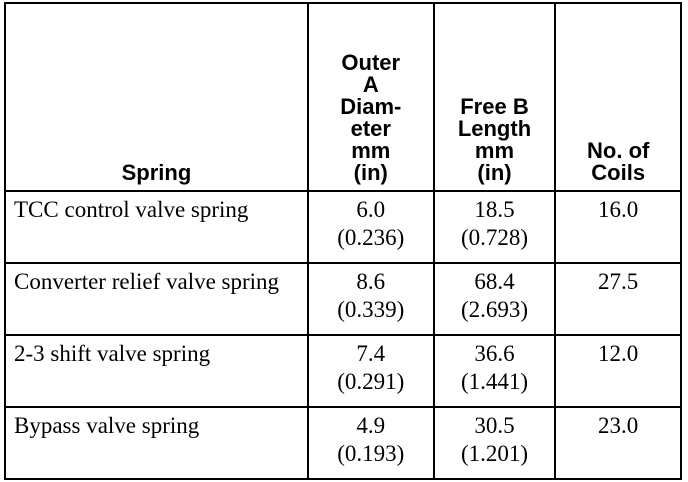 The image size is (688, 482). What do you see at coordinates (618, 227) in the screenshot?
I see `coils-cell: 16.0` at bounding box center [618, 227].